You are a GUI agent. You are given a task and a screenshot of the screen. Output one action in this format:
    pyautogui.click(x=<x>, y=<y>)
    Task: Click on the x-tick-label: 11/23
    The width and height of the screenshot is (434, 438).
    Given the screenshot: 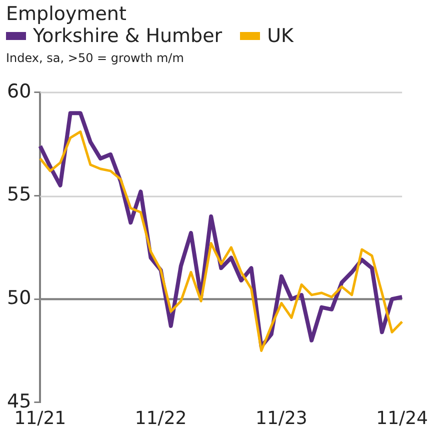 What is the action you would take?
    pyautogui.click(x=281, y=418)
    